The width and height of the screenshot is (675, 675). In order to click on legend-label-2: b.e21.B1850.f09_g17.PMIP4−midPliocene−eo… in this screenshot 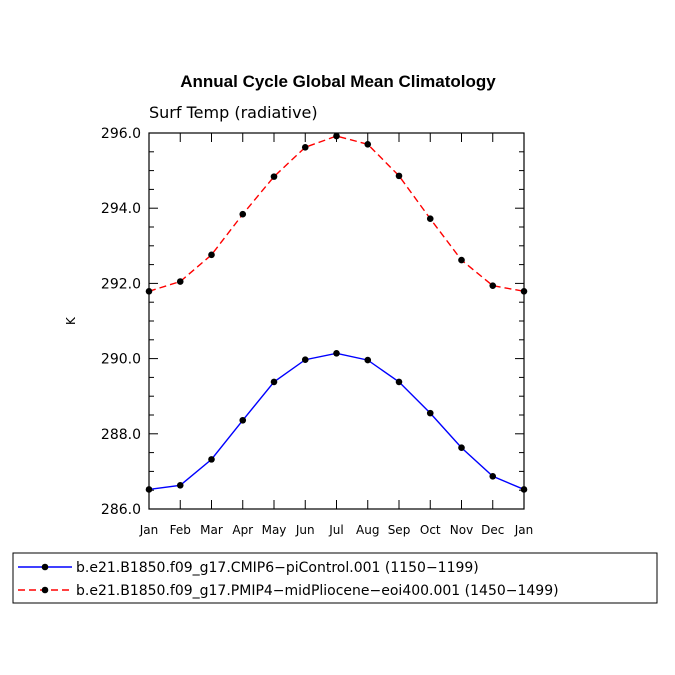, I will do `click(317, 591)`.